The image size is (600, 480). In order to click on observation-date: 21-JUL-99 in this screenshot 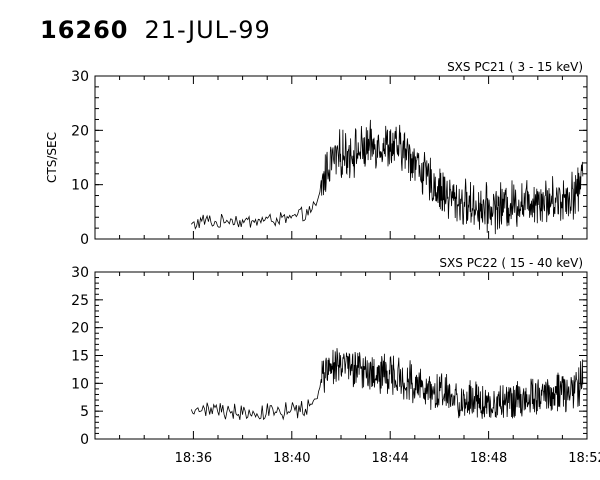, I will do `click(207, 30)`.